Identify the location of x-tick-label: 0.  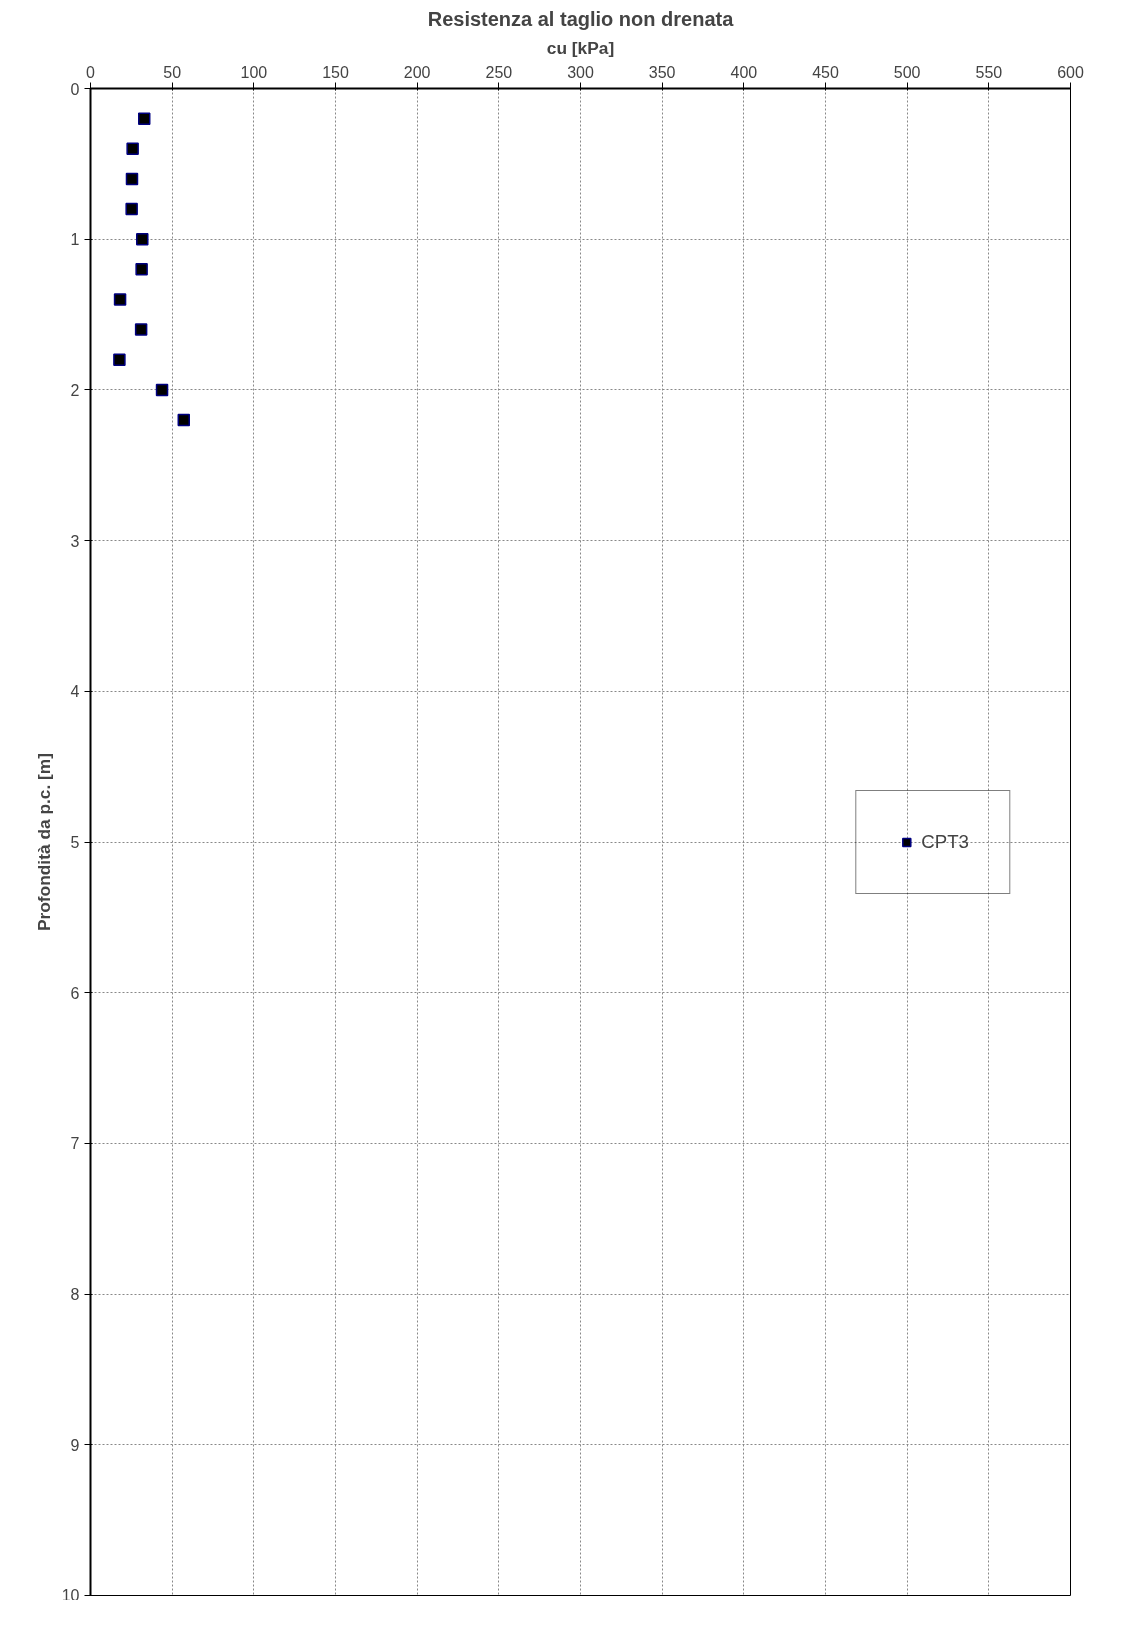
(91, 72).